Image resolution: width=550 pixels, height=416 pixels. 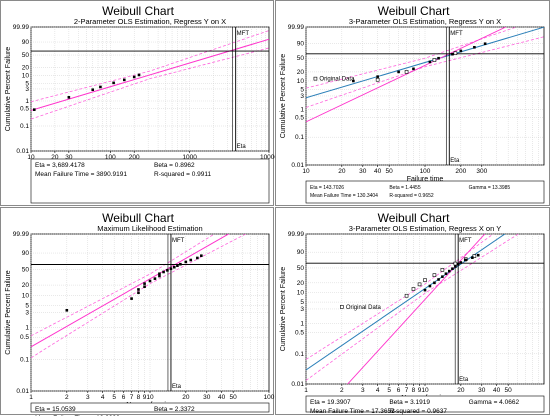 I want to click on chart-subtitle: Maximum Likelihood Estimation, so click(x=149, y=228).